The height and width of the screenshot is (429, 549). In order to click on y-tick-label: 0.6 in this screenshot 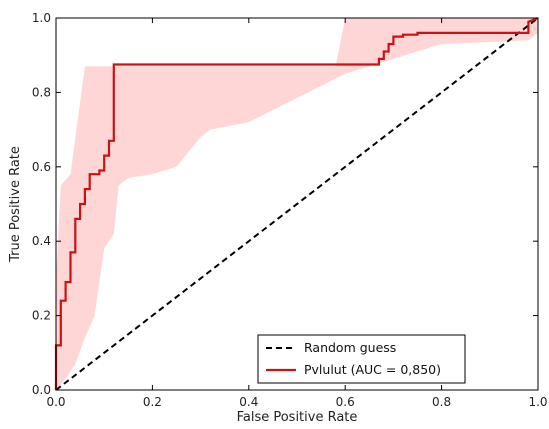, I will do `click(41, 167)`.